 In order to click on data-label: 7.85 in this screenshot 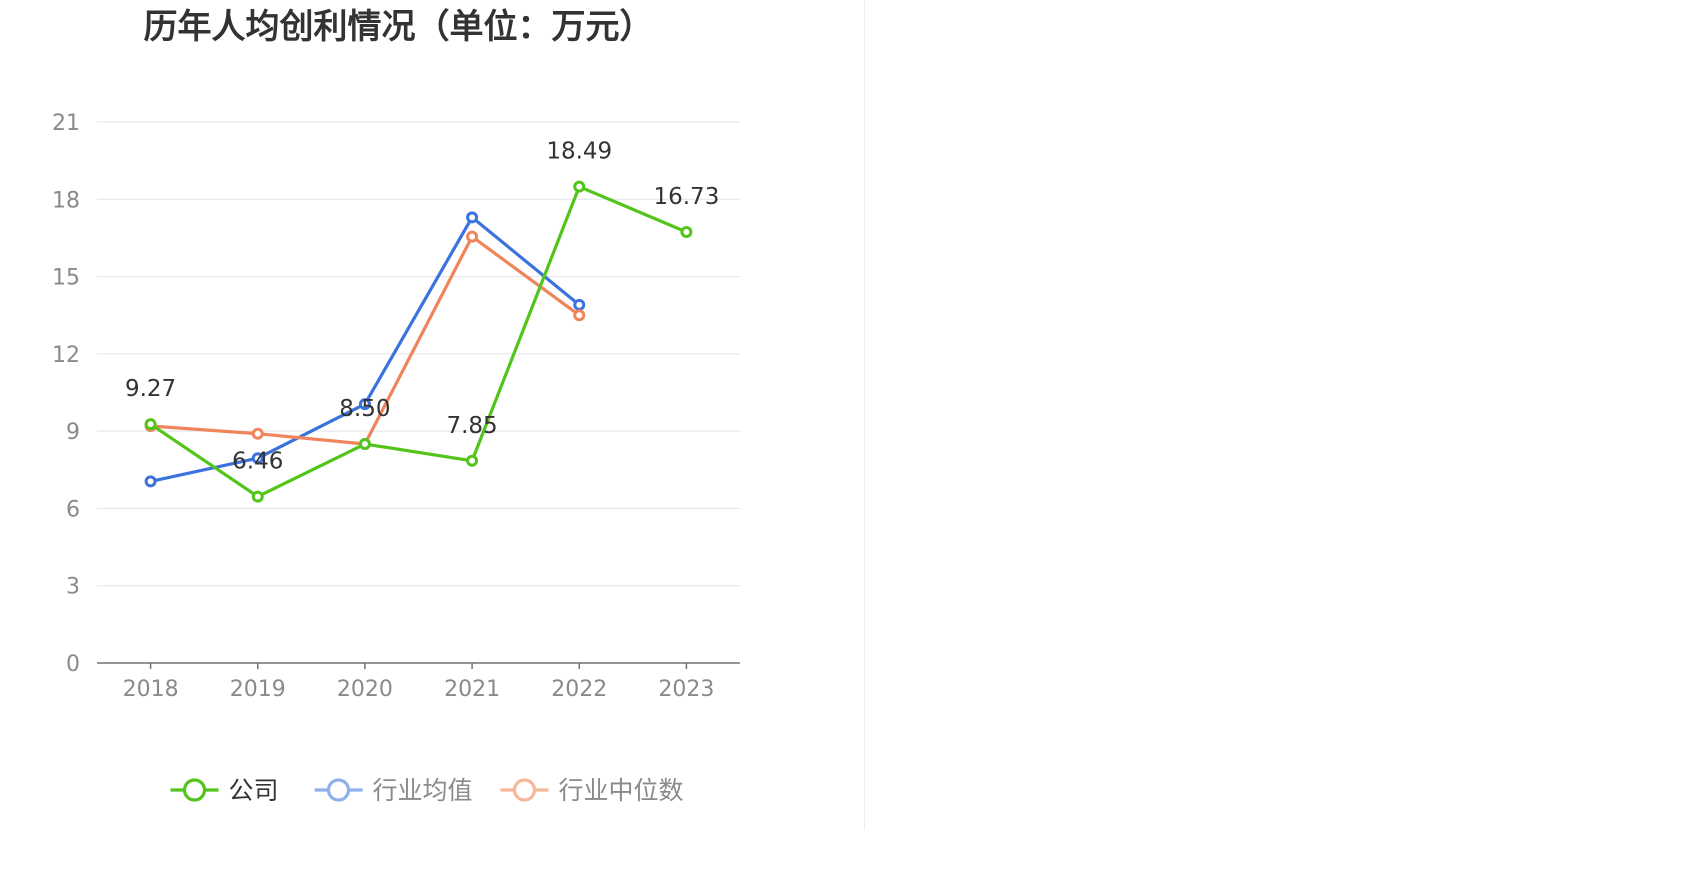, I will do `click(471, 426)`.